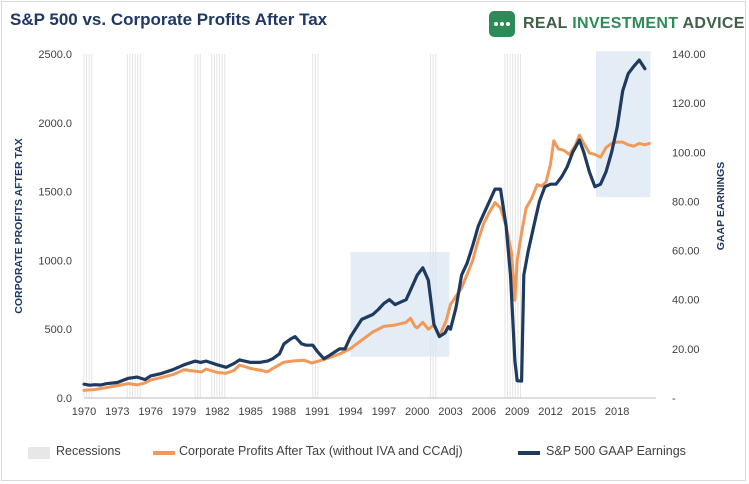 The height and width of the screenshot is (484, 749). I want to click on chat-bubble-icon, so click(502, 24).